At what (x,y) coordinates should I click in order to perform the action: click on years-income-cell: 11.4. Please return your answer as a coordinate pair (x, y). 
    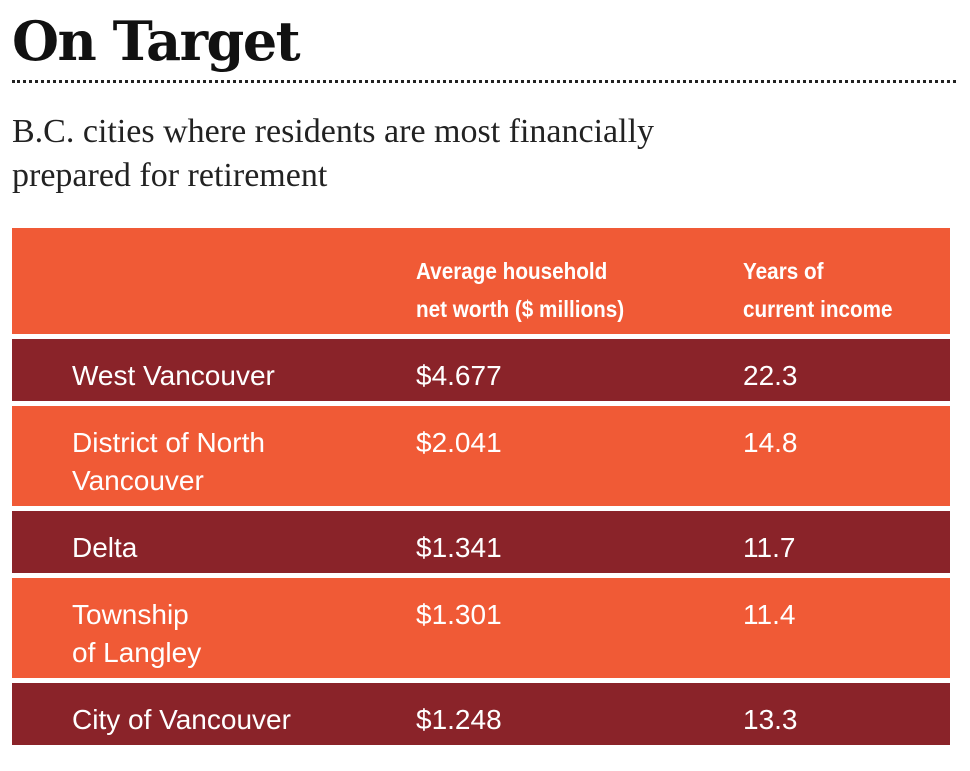
    Looking at the image, I should click on (769, 614).